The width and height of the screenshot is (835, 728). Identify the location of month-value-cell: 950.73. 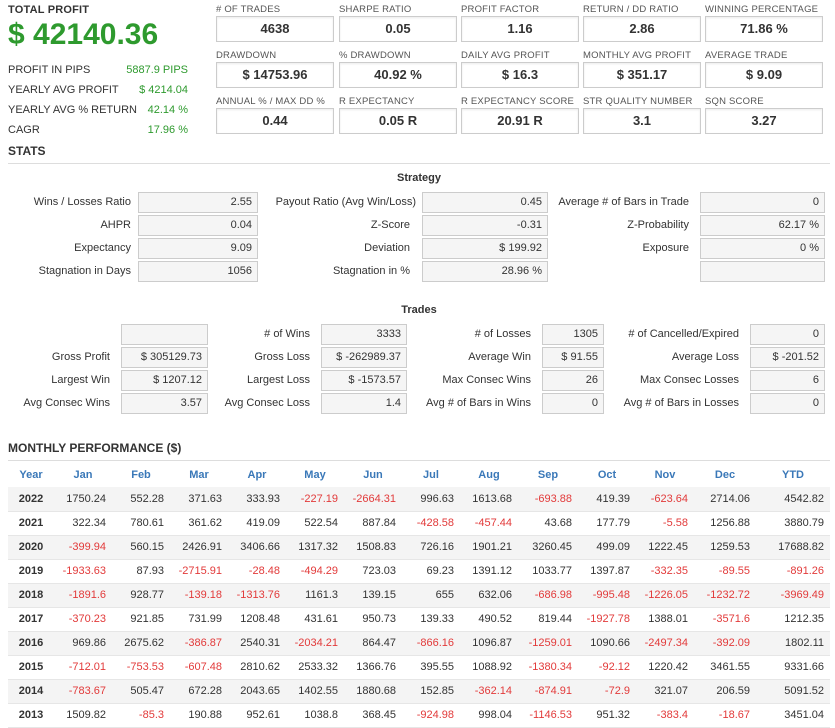
(373, 619).